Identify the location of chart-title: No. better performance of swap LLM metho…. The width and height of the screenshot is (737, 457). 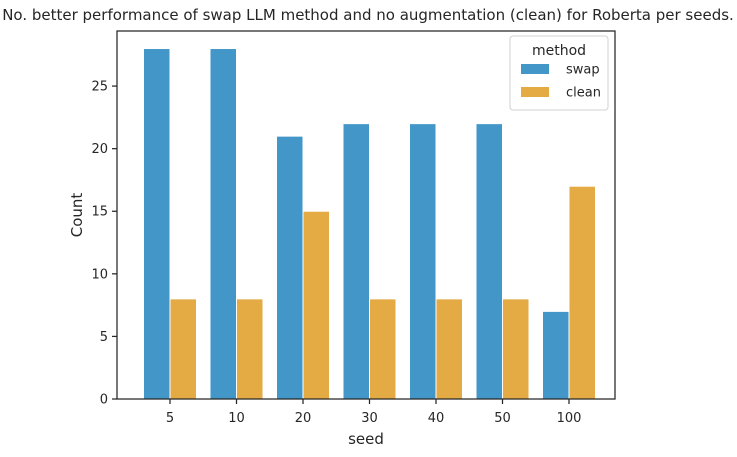
(368, 15).